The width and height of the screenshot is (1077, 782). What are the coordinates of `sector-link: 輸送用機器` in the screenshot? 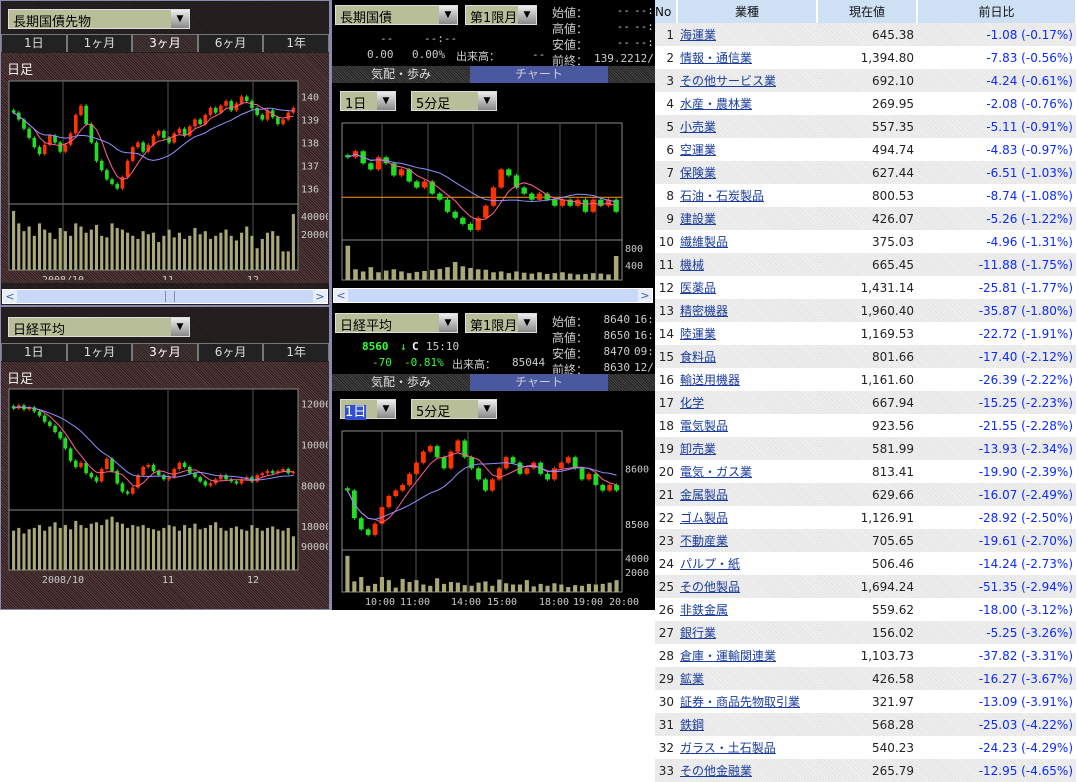 It's located at (710, 380).